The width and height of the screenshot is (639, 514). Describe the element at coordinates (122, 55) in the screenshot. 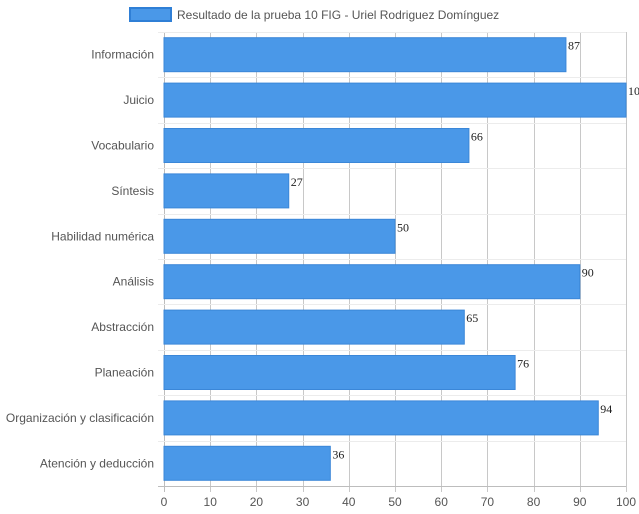

I see `category-label: Información` at that location.